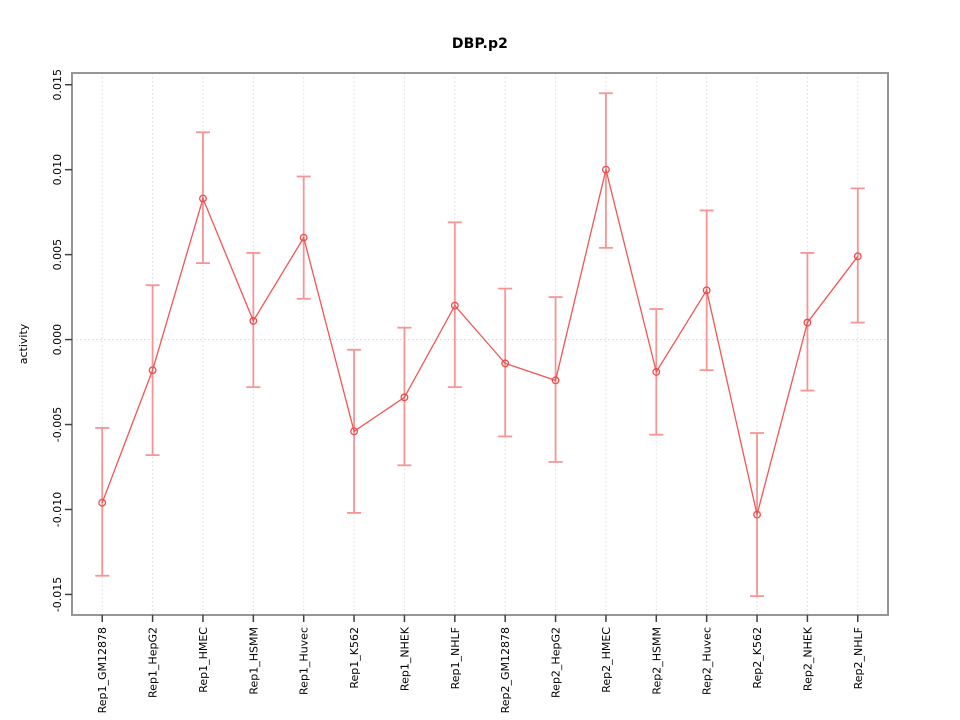 This screenshot has width=960, height=720. What do you see at coordinates (480, 44) in the screenshot?
I see `chart-title: DBP.p2` at bounding box center [480, 44].